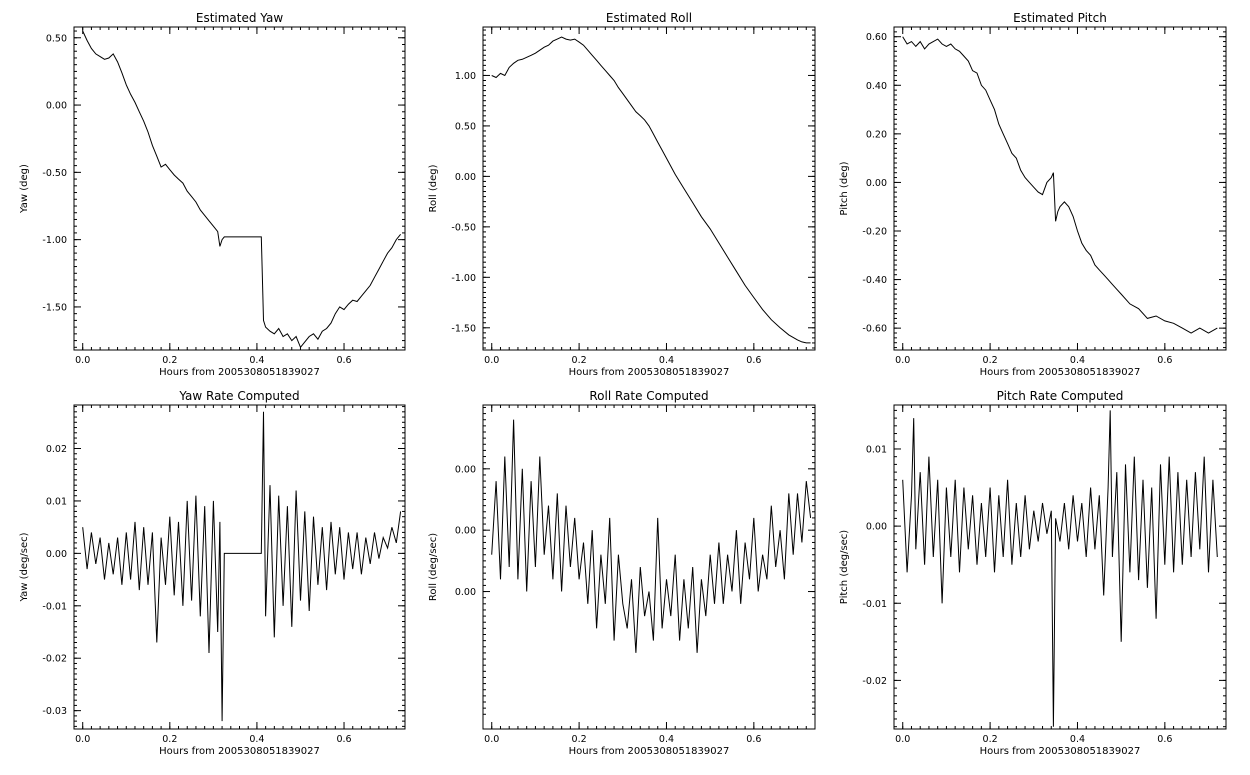  I want to click on y-axis-label: Yaw (deg), so click(24, 189).